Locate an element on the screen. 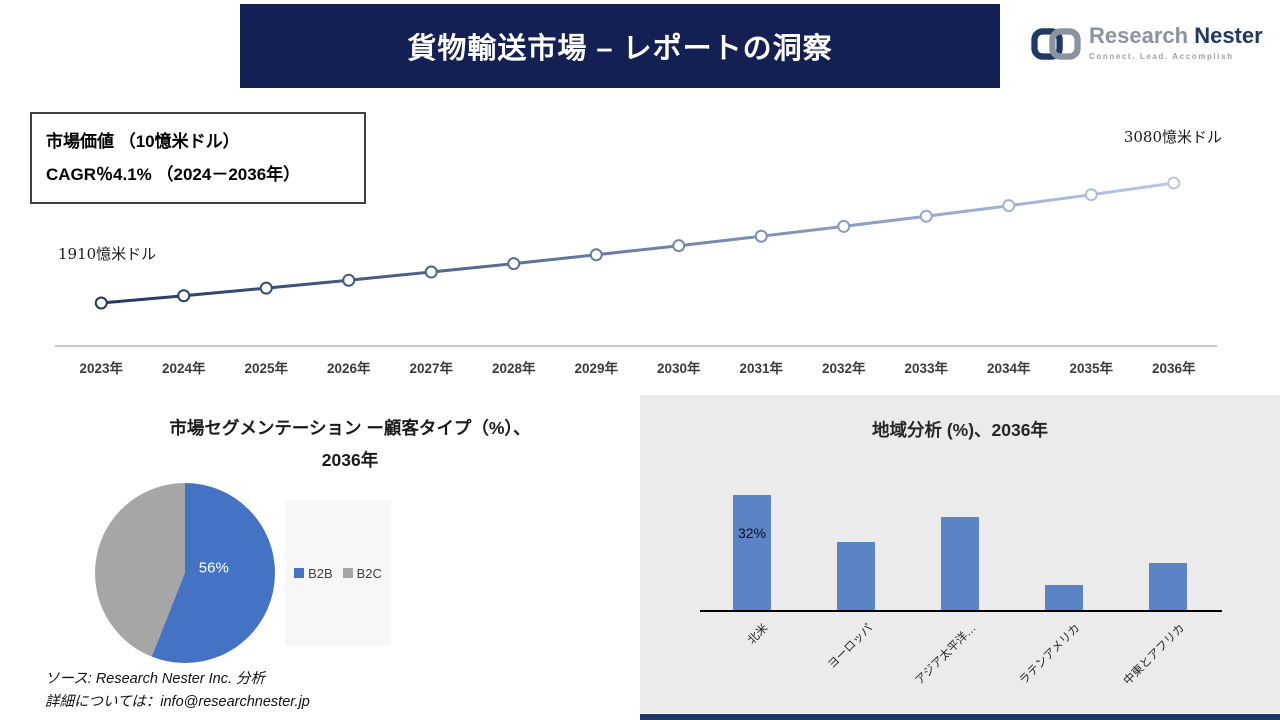 Image resolution: width=1280 pixels, height=720 pixels. year-label: 2027年 is located at coordinates (431, 368).